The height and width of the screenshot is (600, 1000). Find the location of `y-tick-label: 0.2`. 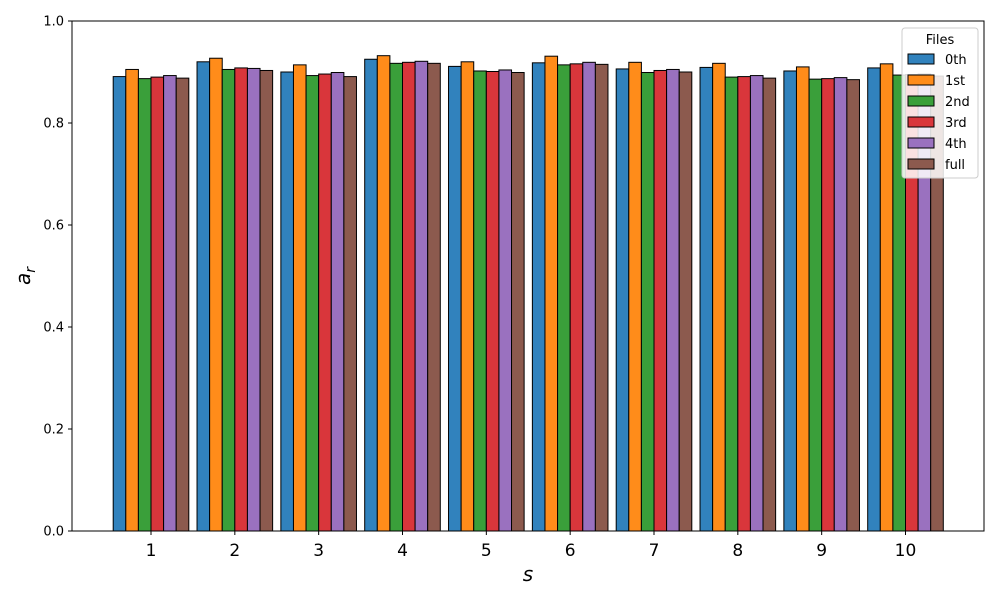

y-tick-label: 0.2 is located at coordinates (53, 430).